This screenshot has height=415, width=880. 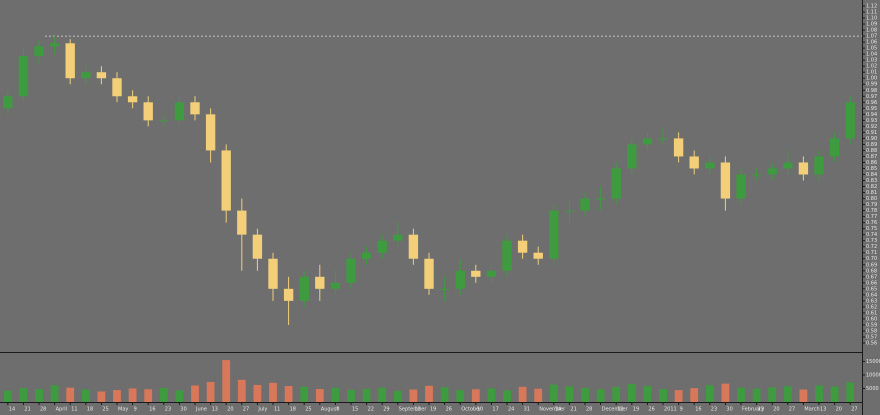 What do you see at coordinates (43, 410) in the screenshot?
I see `x-tick-label: 28` at bounding box center [43, 410].